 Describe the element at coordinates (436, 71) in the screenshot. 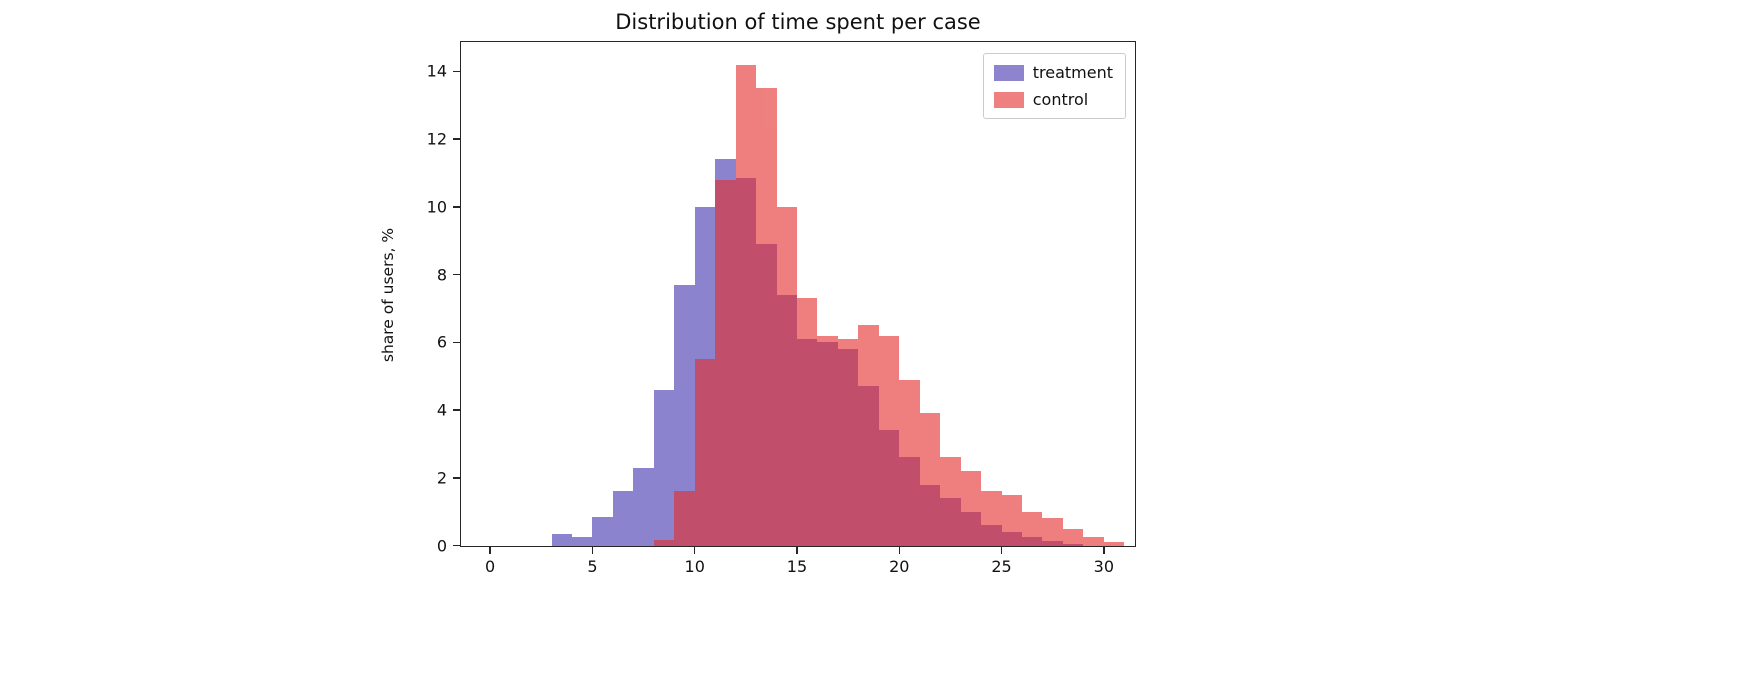

I see `y-tick-label: 14` at that location.